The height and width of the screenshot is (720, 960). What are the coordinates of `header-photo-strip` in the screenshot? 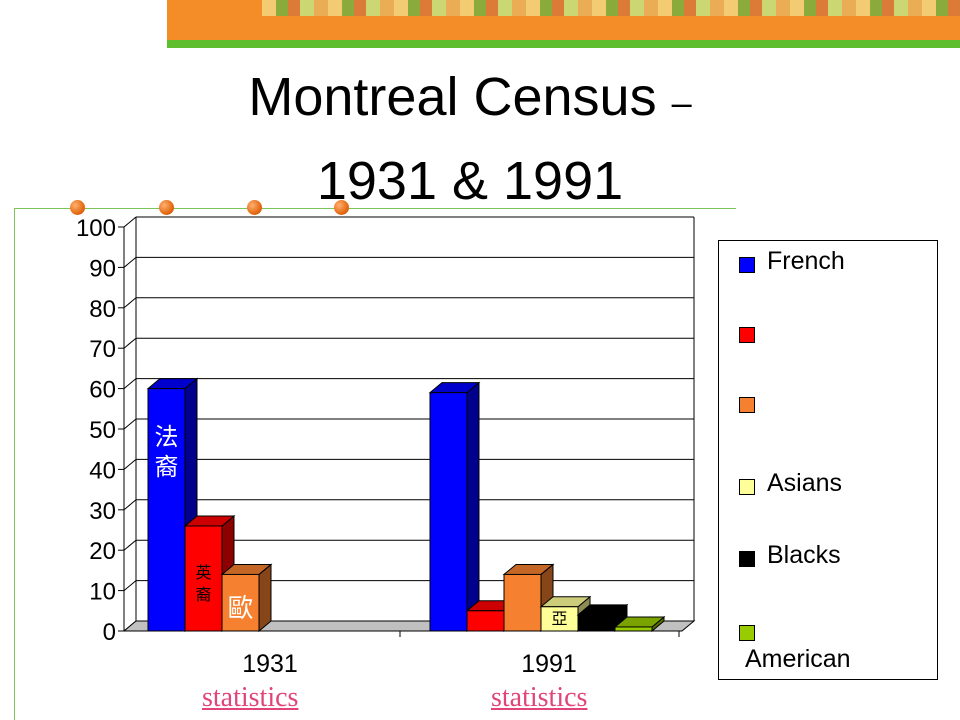 It's located at (611, 8).